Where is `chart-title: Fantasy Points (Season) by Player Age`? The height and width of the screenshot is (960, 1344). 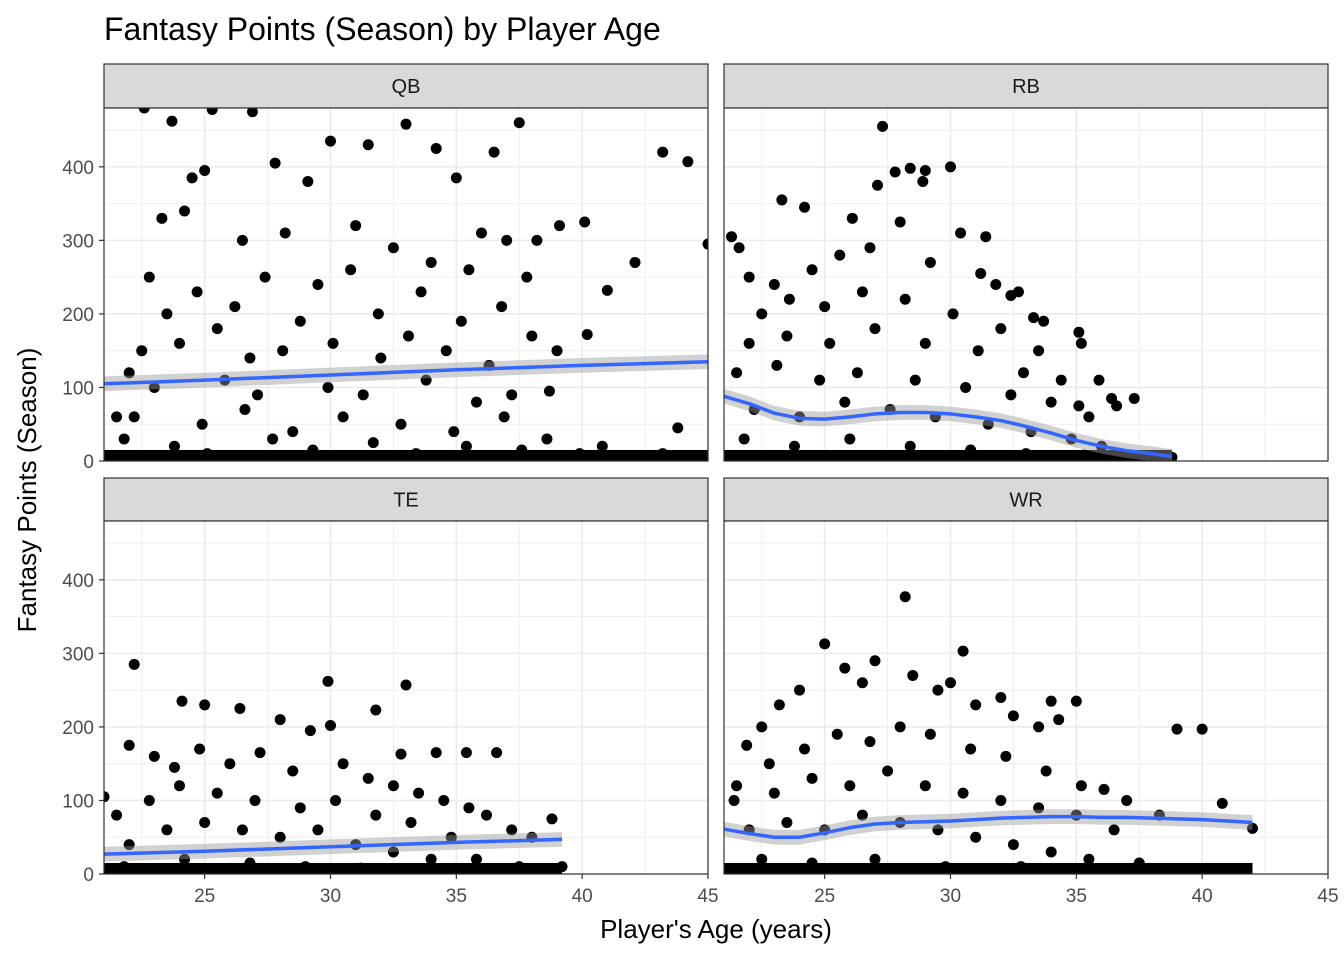 chart-title: Fantasy Points (Season) by Player Age is located at coordinates (382, 29).